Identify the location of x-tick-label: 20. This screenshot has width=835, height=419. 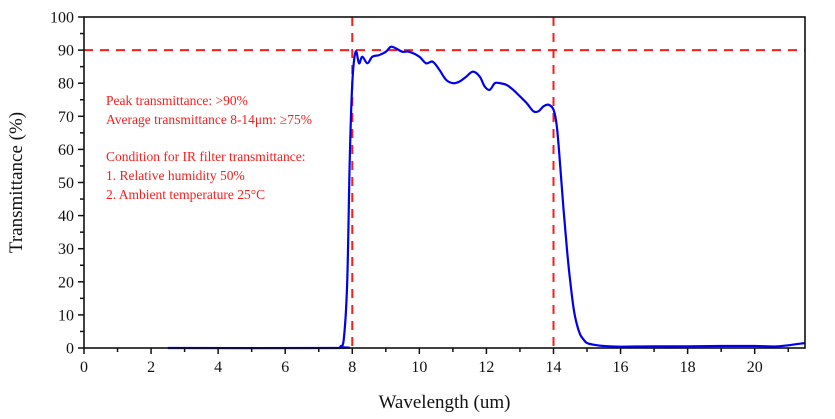
(755, 367).